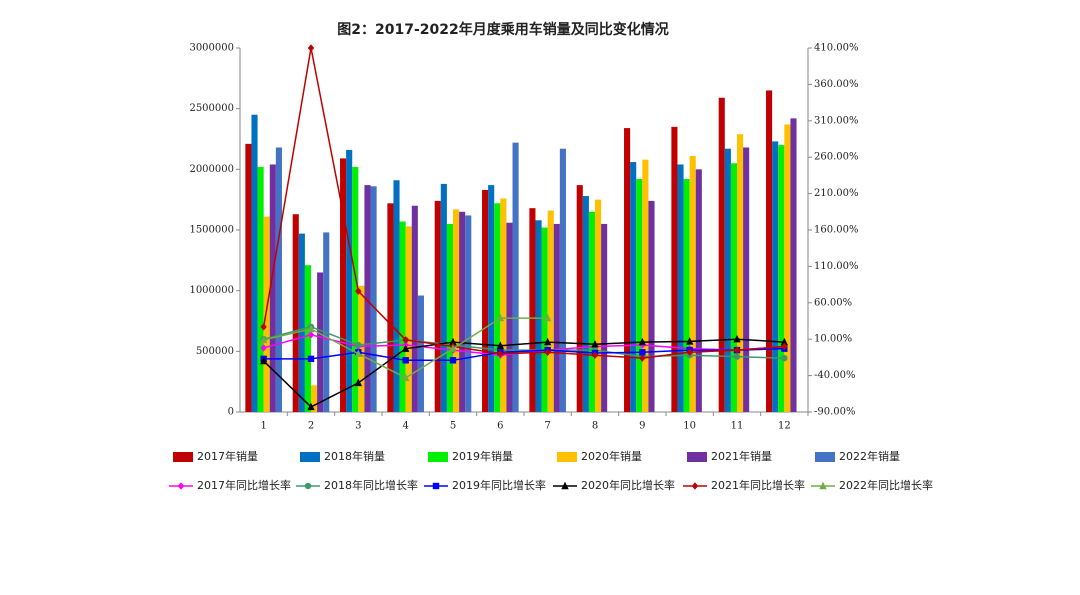 The image size is (1080, 595). What do you see at coordinates (211, 290) in the screenshot?
I see `y-tick-label: 1000000` at bounding box center [211, 290].